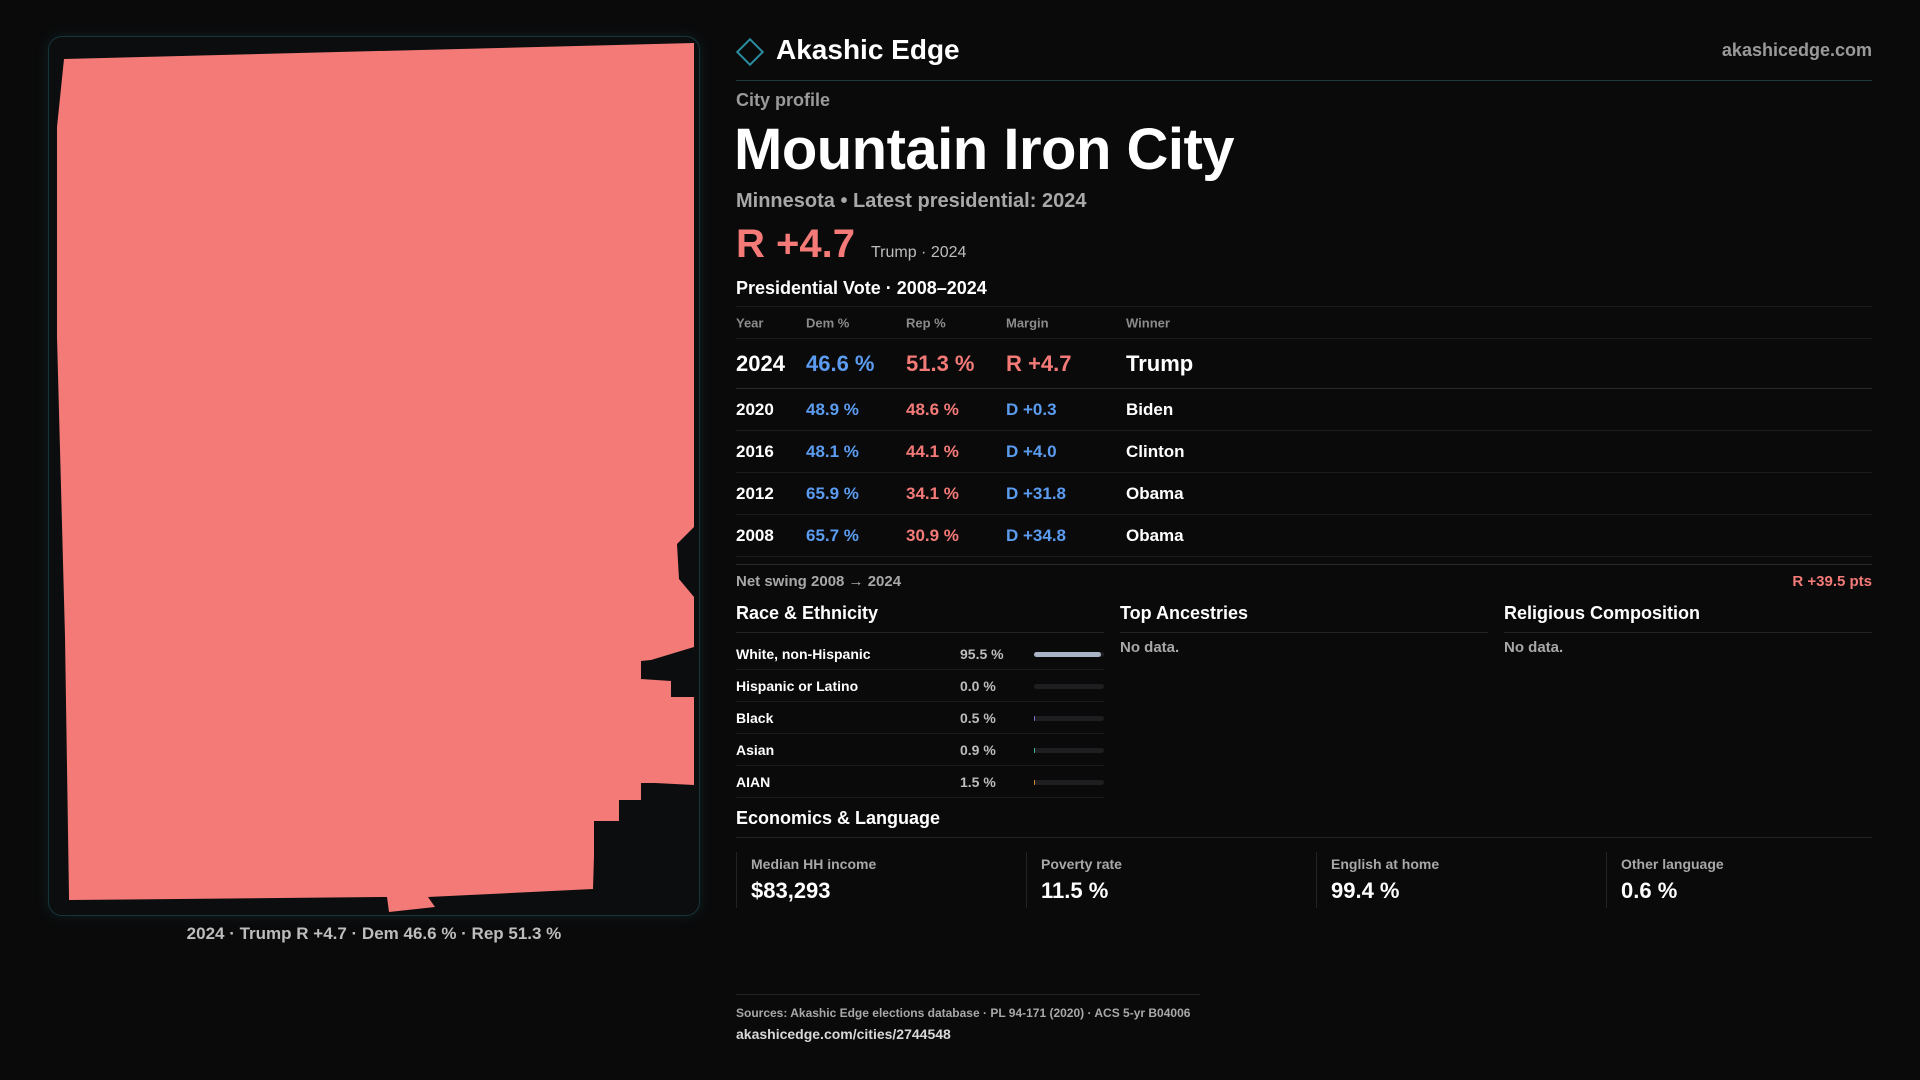  Describe the element at coordinates (1649, 890) in the screenshot. I see `stat-value: 0.6 %` at that location.